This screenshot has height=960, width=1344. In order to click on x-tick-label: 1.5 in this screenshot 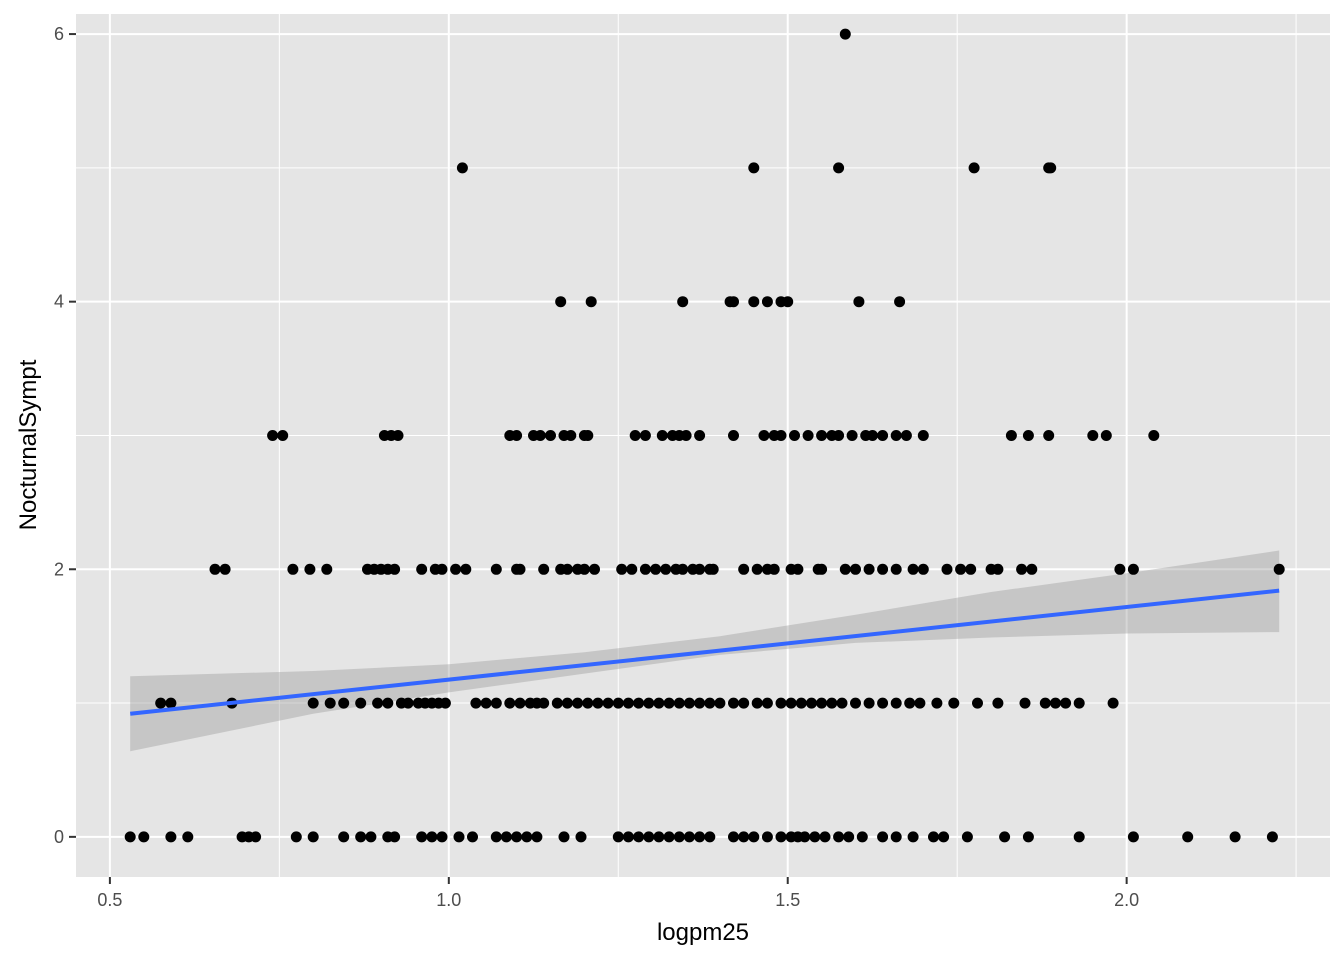, I will do `click(787, 900)`.